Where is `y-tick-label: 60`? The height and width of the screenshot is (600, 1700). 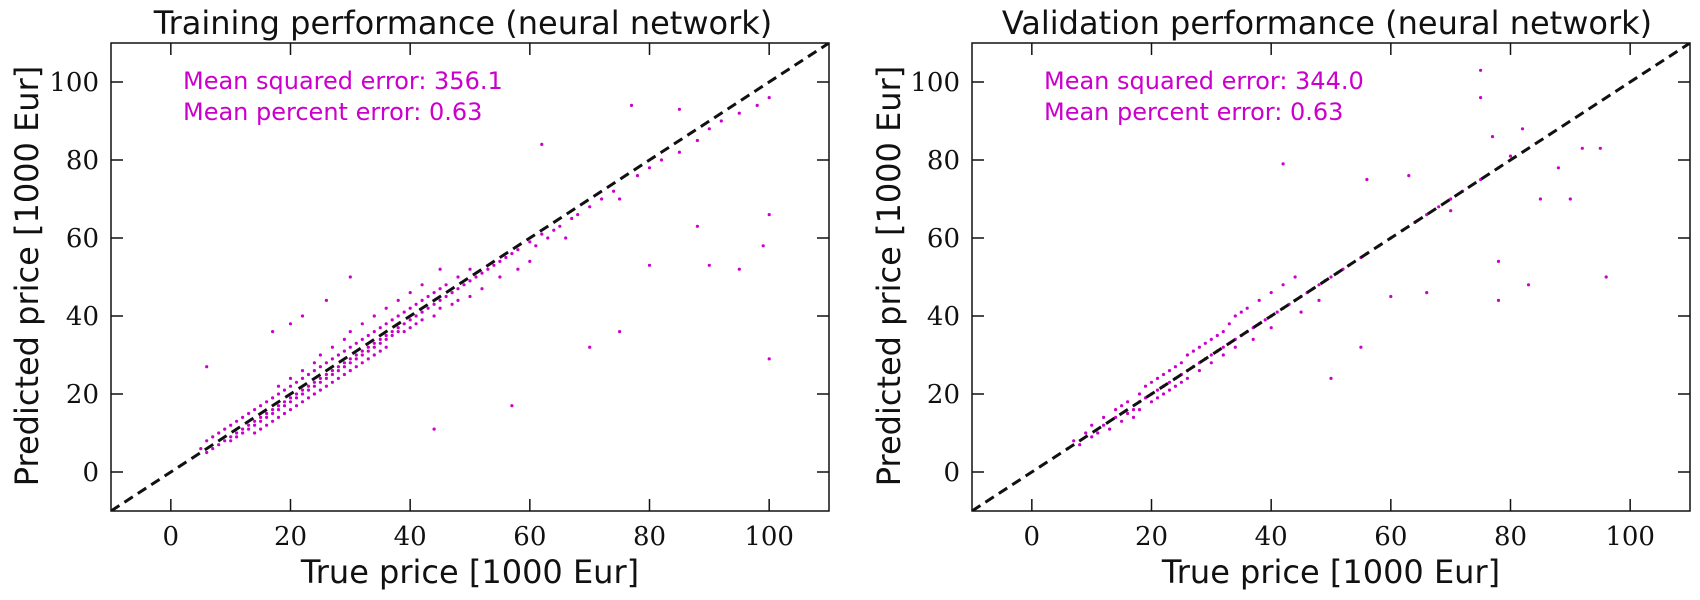
y-tick-label: 60 is located at coordinates (82, 239).